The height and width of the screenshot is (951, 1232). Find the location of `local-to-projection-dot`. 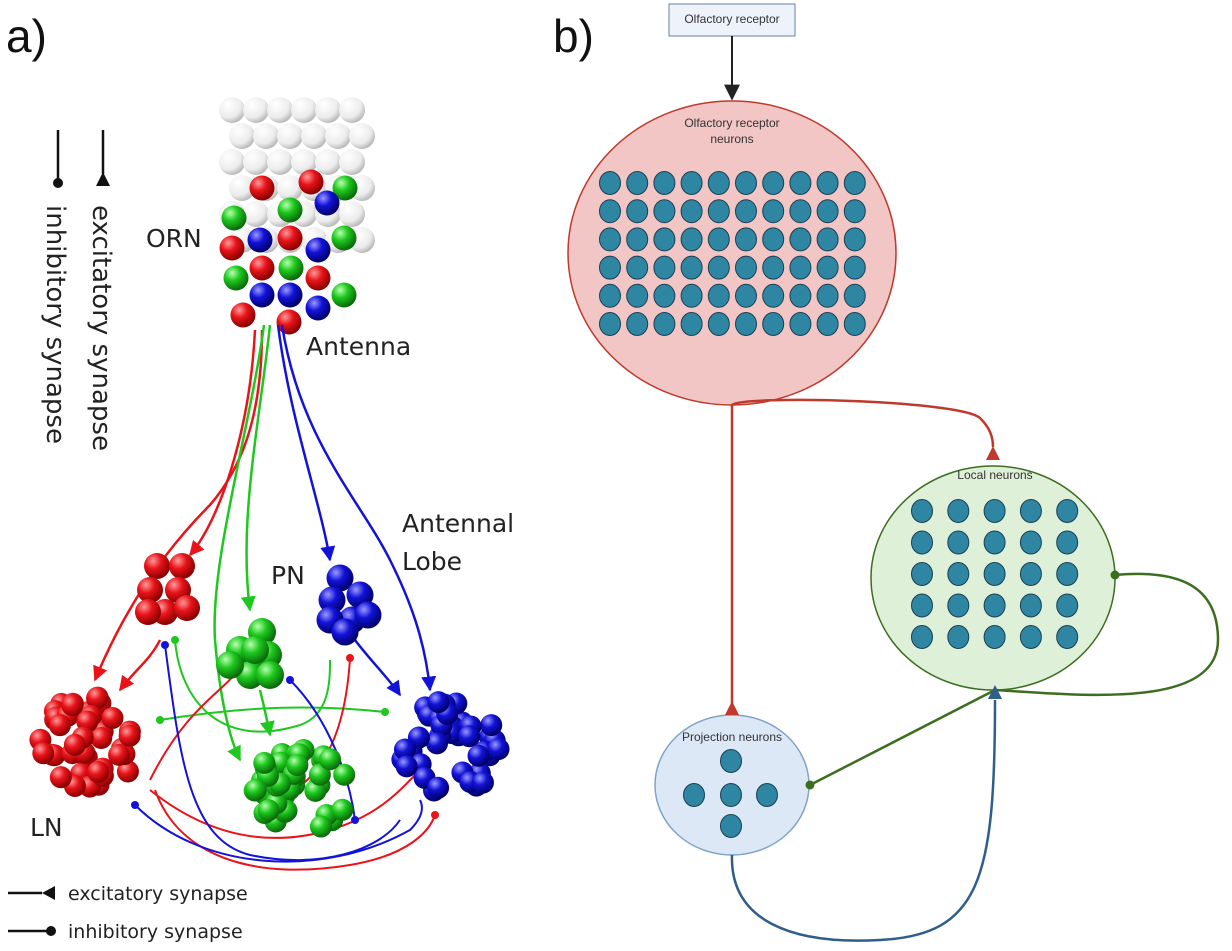

local-to-projection-dot is located at coordinates (810, 785).